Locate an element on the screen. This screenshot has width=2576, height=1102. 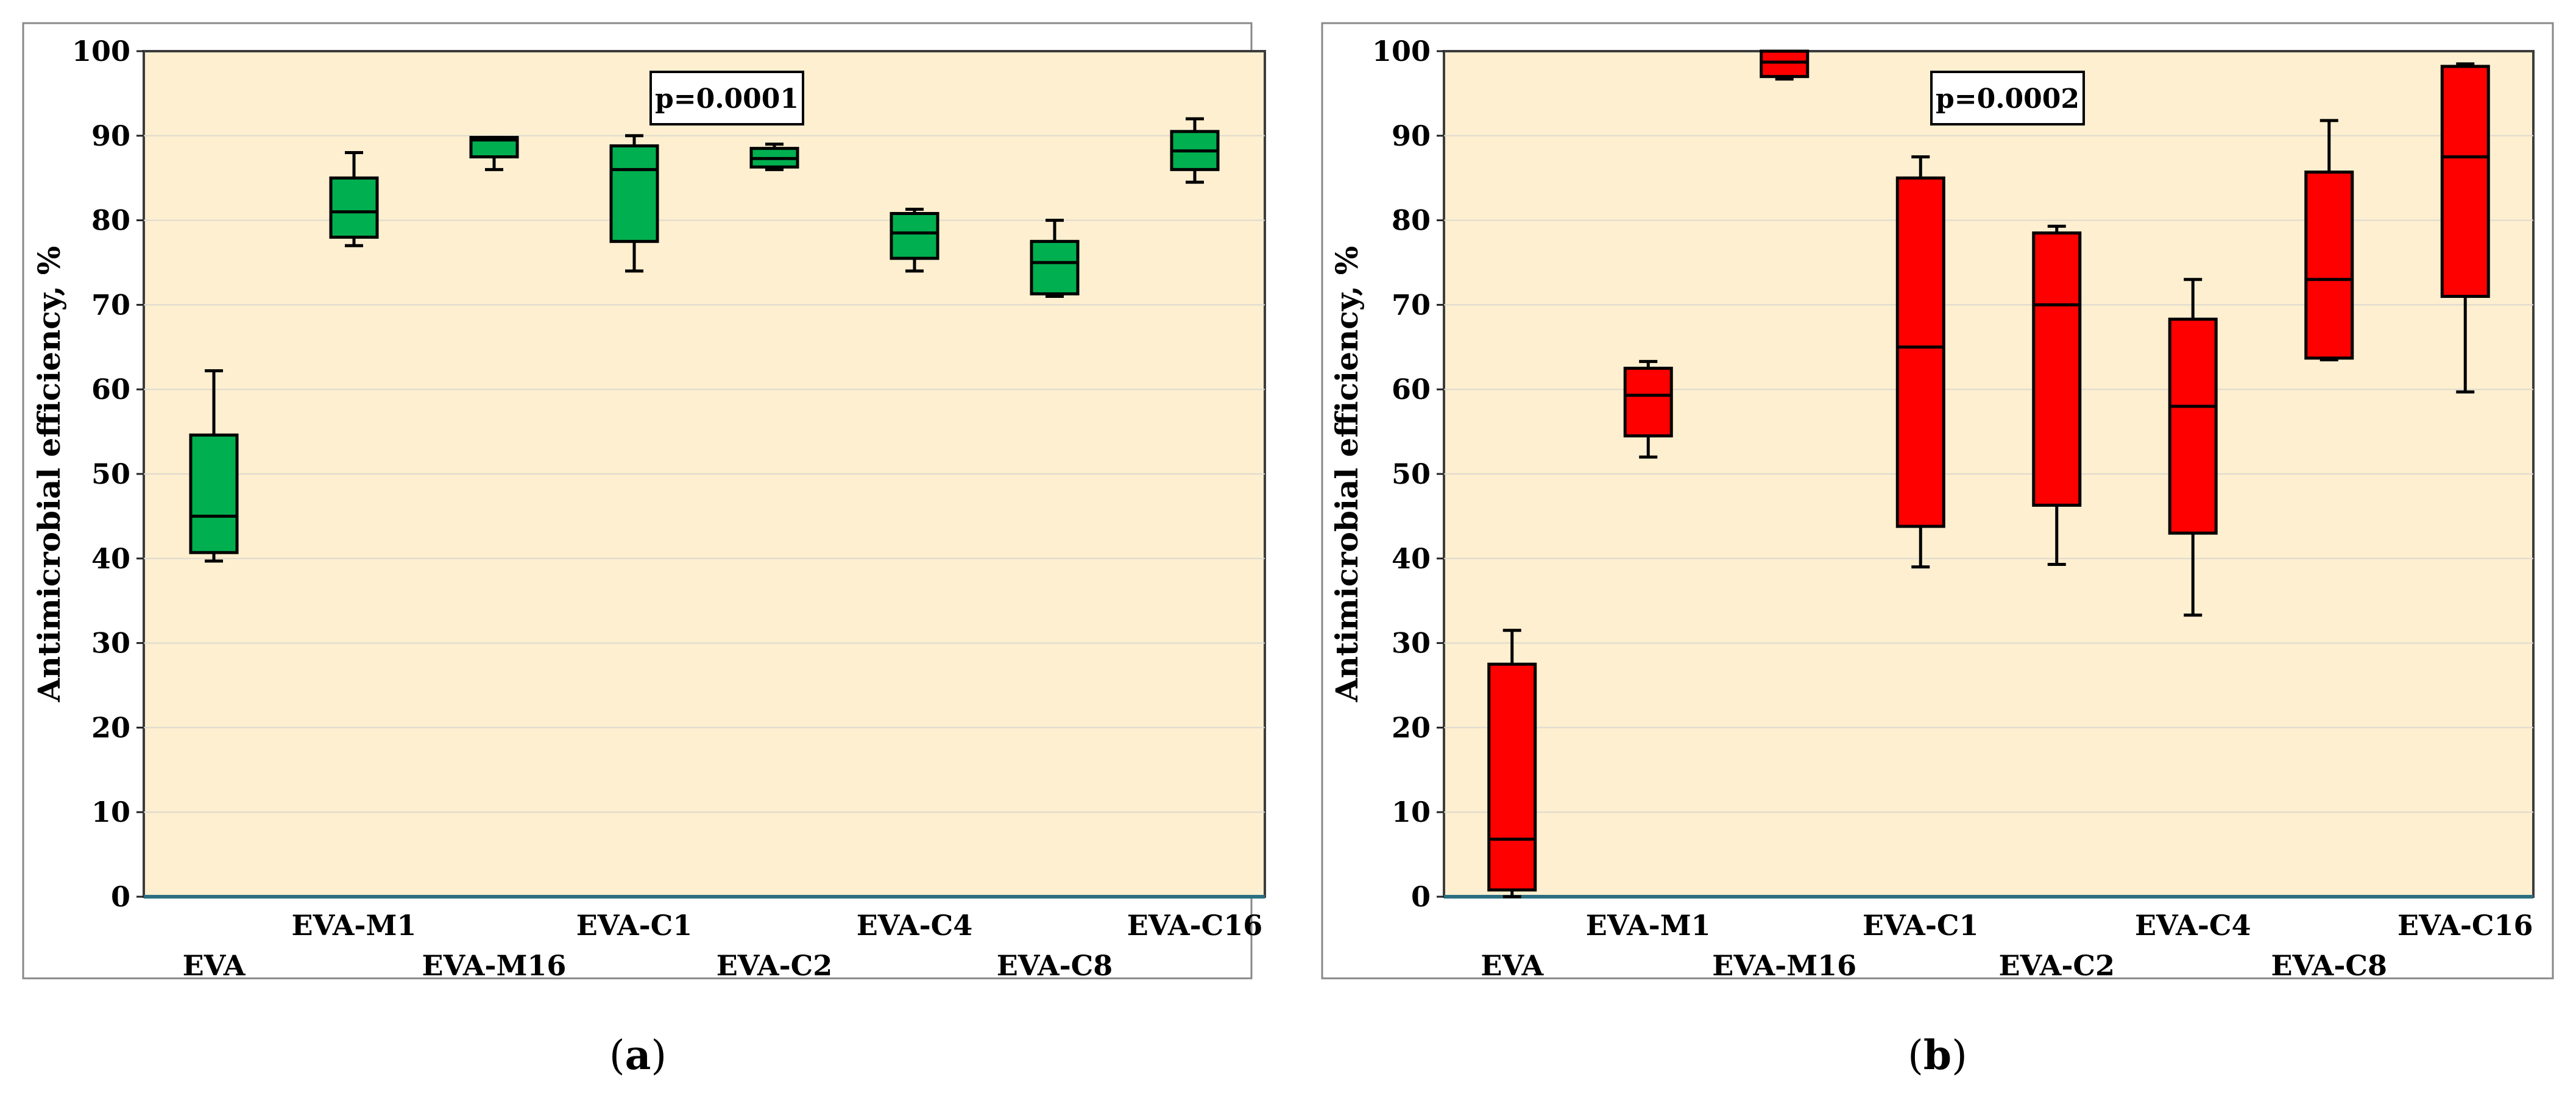
panel-label: (b) is located at coordinates (1937, 1055).